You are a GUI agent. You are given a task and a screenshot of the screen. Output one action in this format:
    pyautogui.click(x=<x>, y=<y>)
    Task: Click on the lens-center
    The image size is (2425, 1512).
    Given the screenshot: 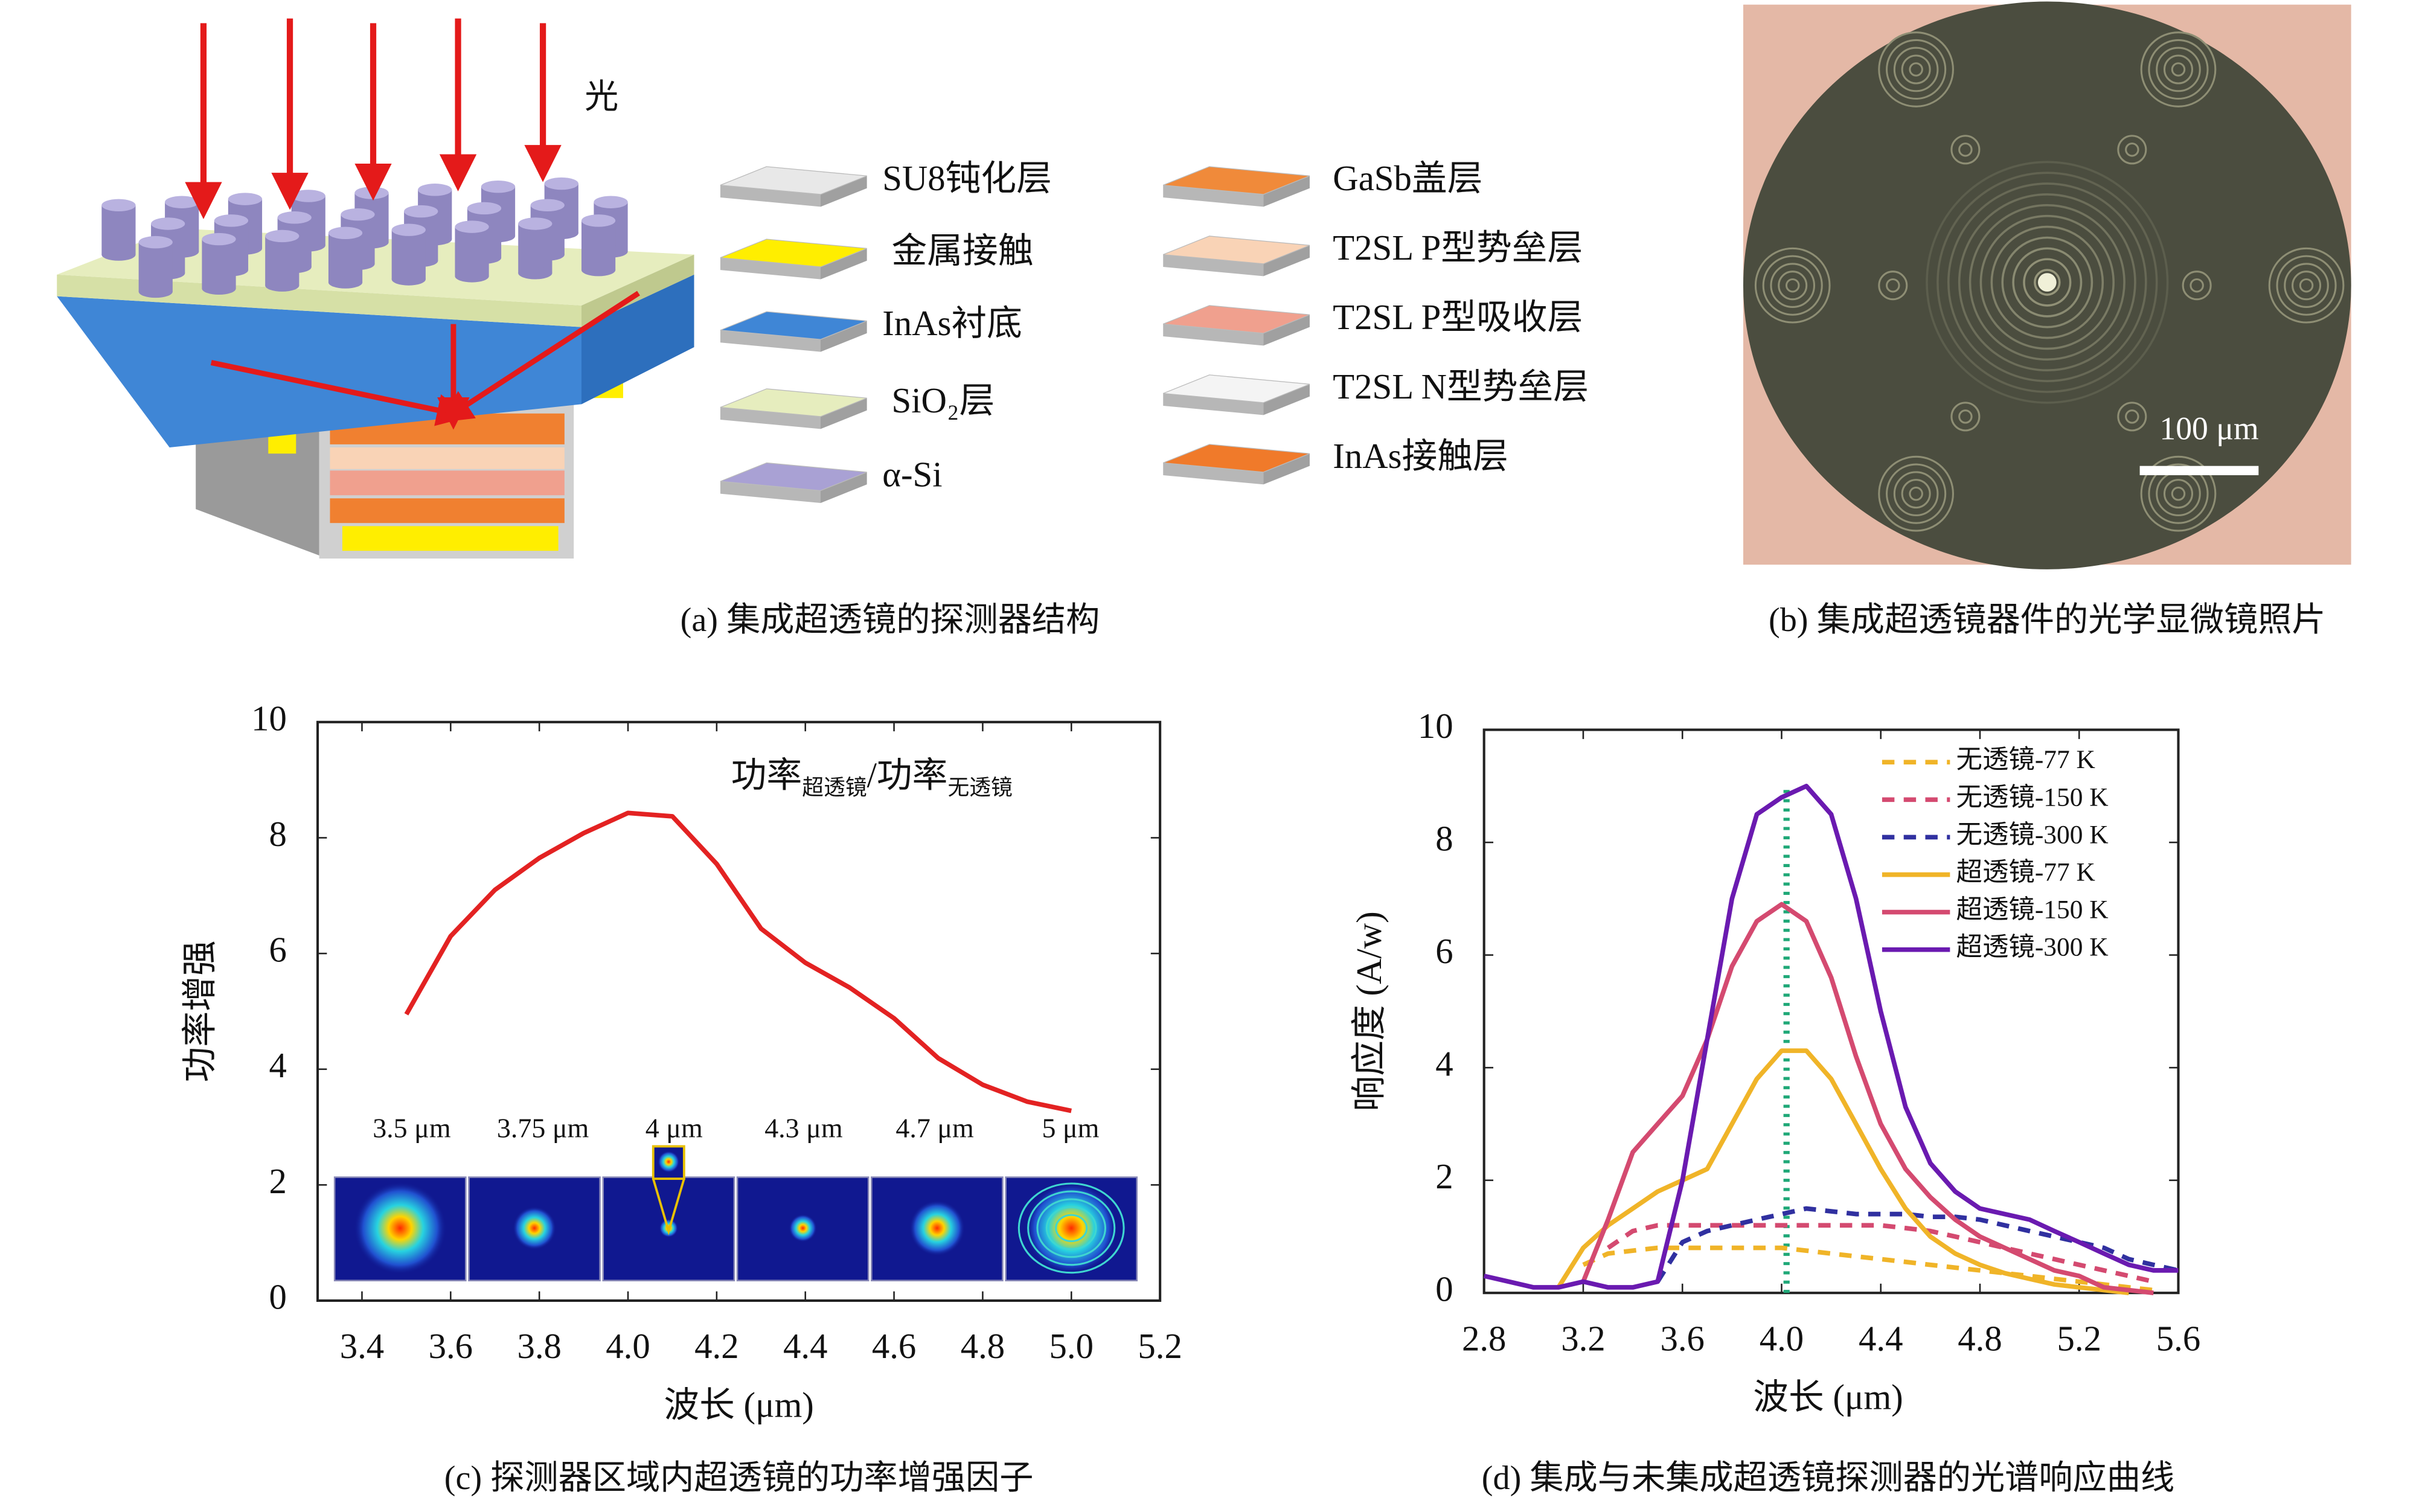 What is the action you would take?
    pyautogui.click(x=2047, y=282)
    